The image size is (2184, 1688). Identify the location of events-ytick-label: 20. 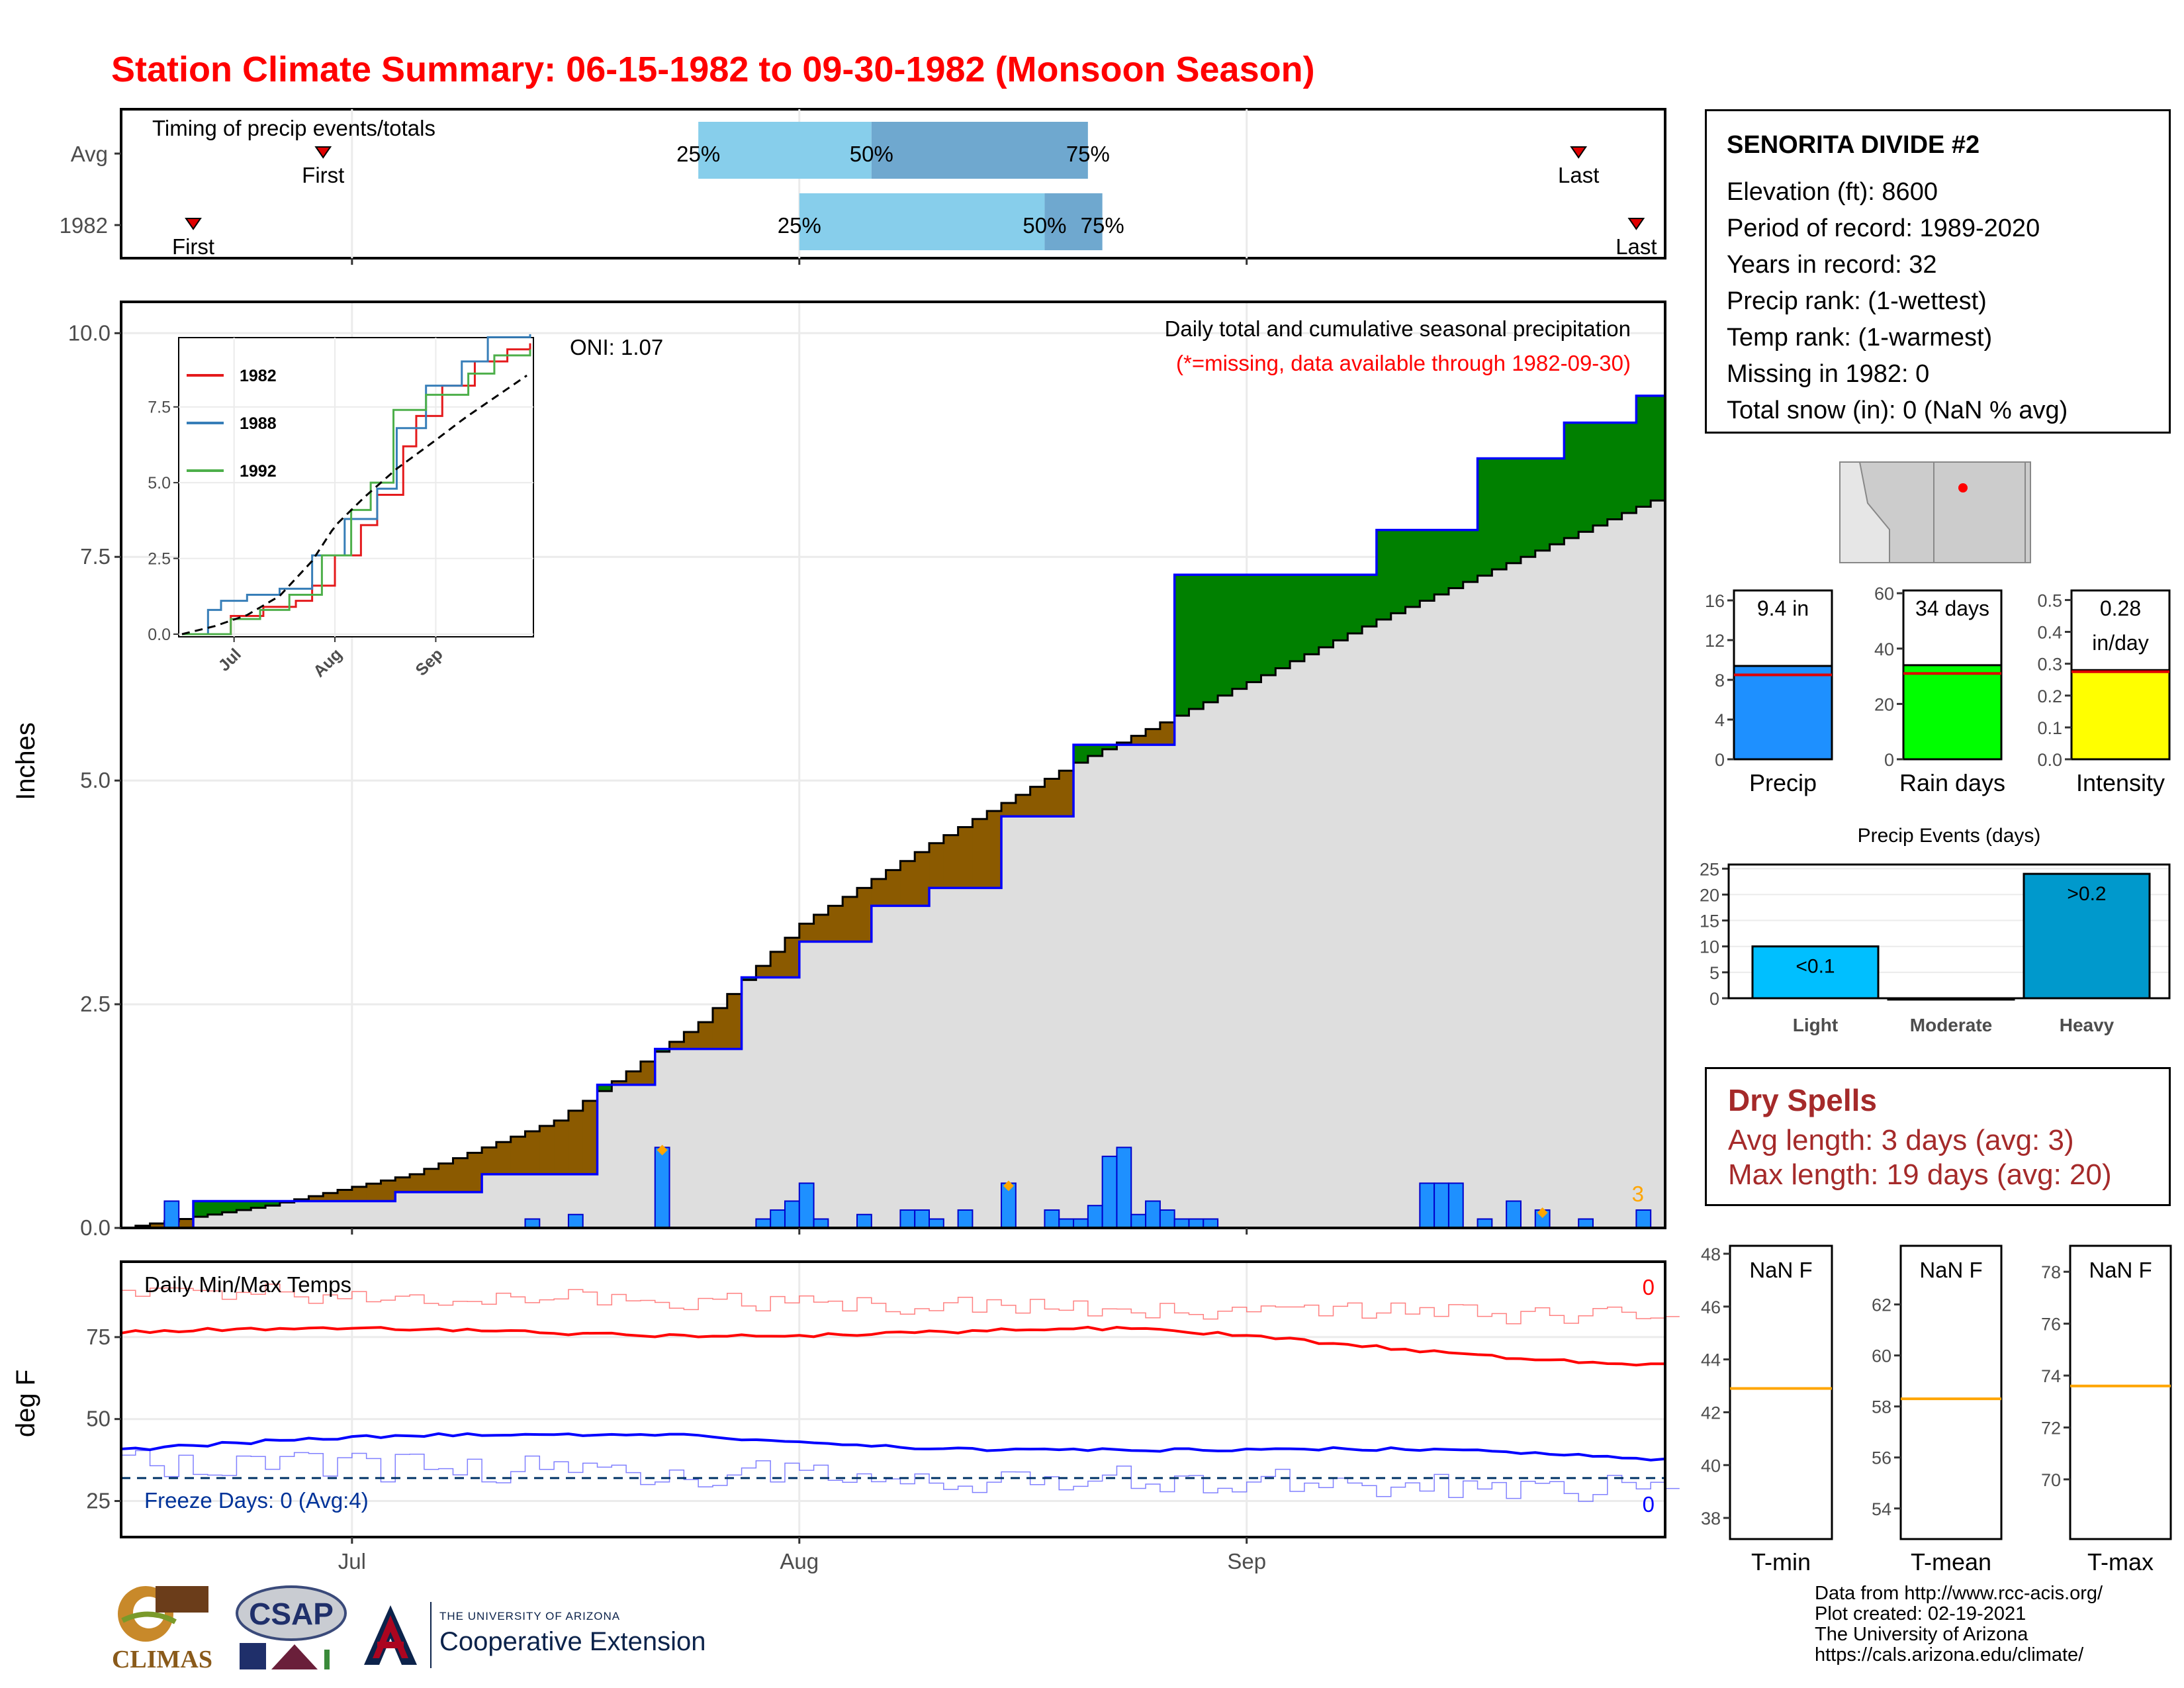
(1709, 895).